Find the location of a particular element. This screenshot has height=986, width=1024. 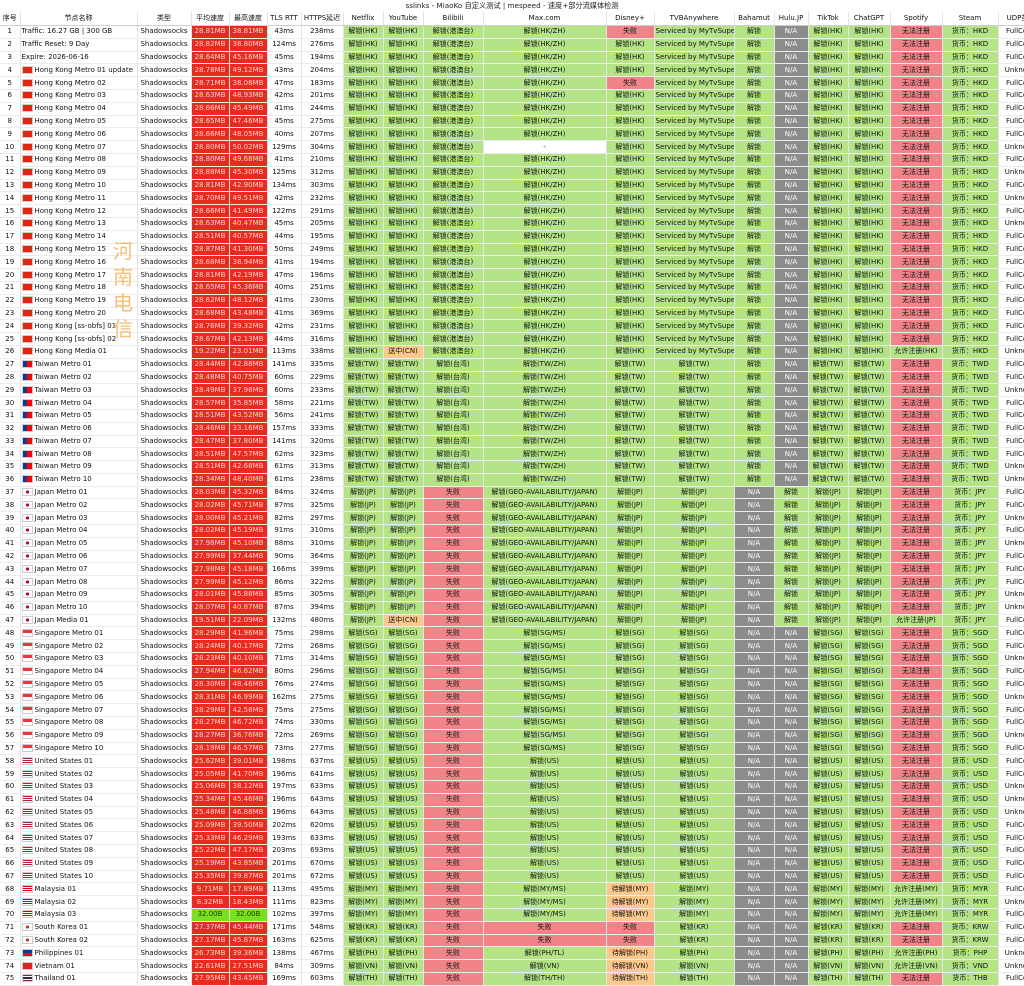

column-header: Steam is located at coordinates (970, 19).